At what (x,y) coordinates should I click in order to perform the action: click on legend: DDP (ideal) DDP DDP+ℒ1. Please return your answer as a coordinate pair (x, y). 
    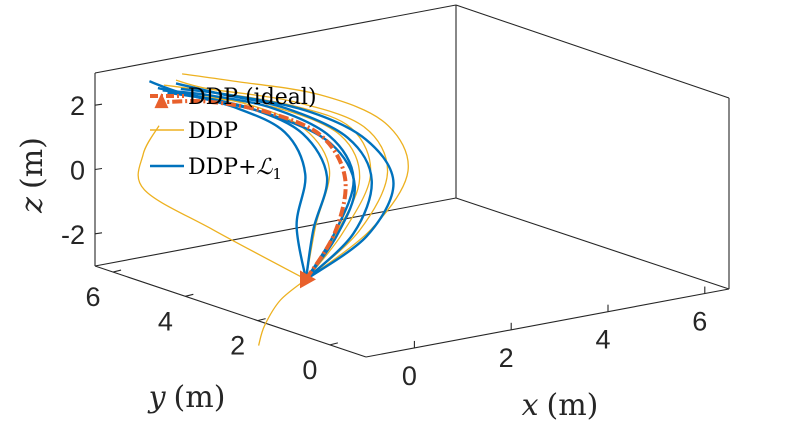
    Looking at the image, I should click on (233, 134).